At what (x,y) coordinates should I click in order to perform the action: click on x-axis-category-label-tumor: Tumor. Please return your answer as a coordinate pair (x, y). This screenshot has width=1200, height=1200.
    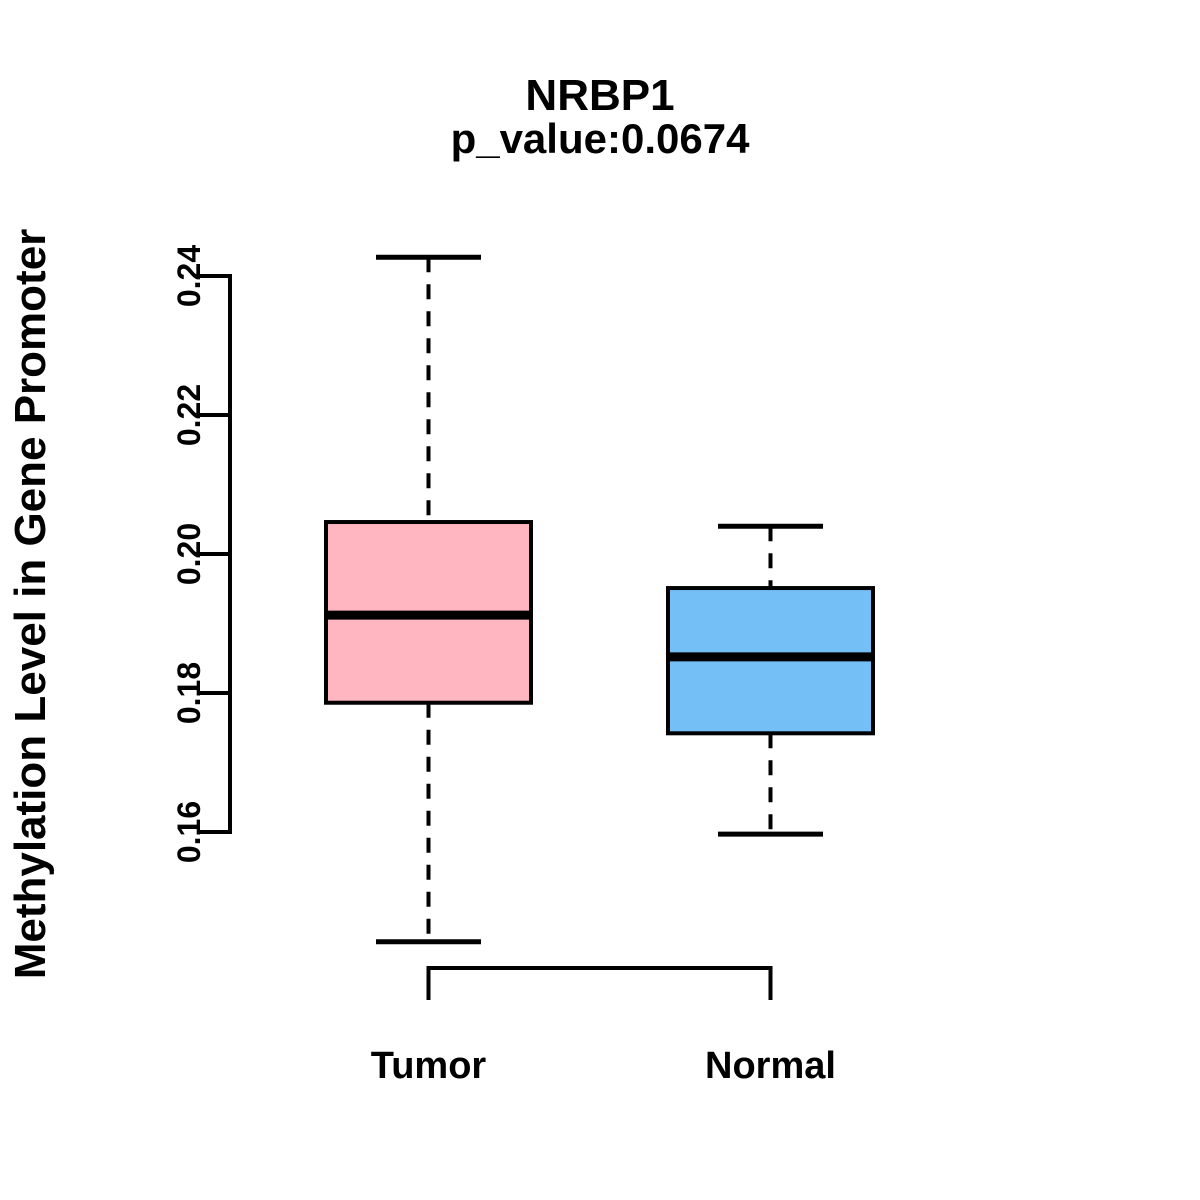
    Looking at the image, I should click on (429, 1066).